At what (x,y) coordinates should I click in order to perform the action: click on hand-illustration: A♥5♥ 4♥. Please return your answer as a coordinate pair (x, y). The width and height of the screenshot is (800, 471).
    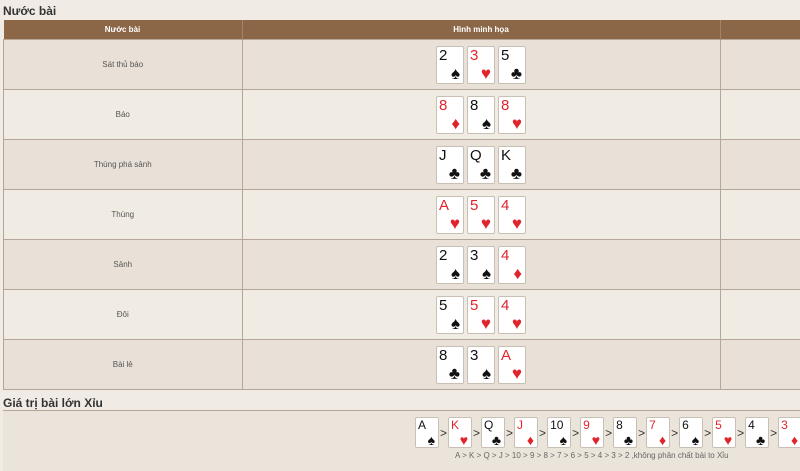
    Looking at the image, I should click on (481, 215).